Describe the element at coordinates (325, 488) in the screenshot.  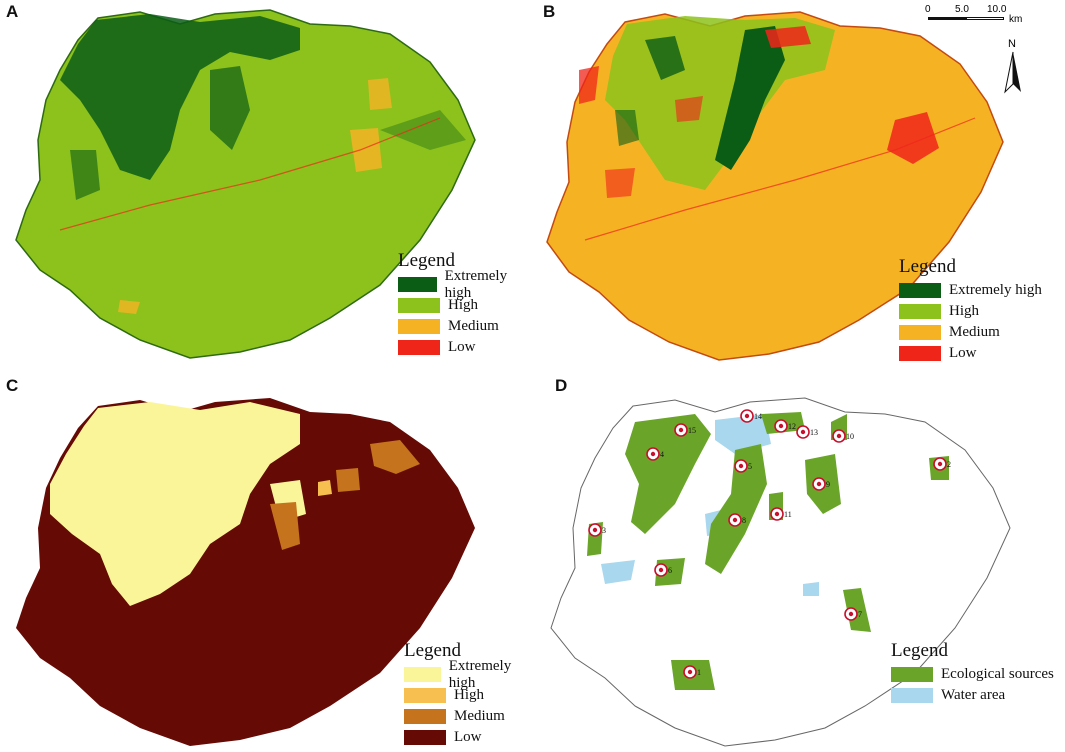
I see `high-zone` at that location.